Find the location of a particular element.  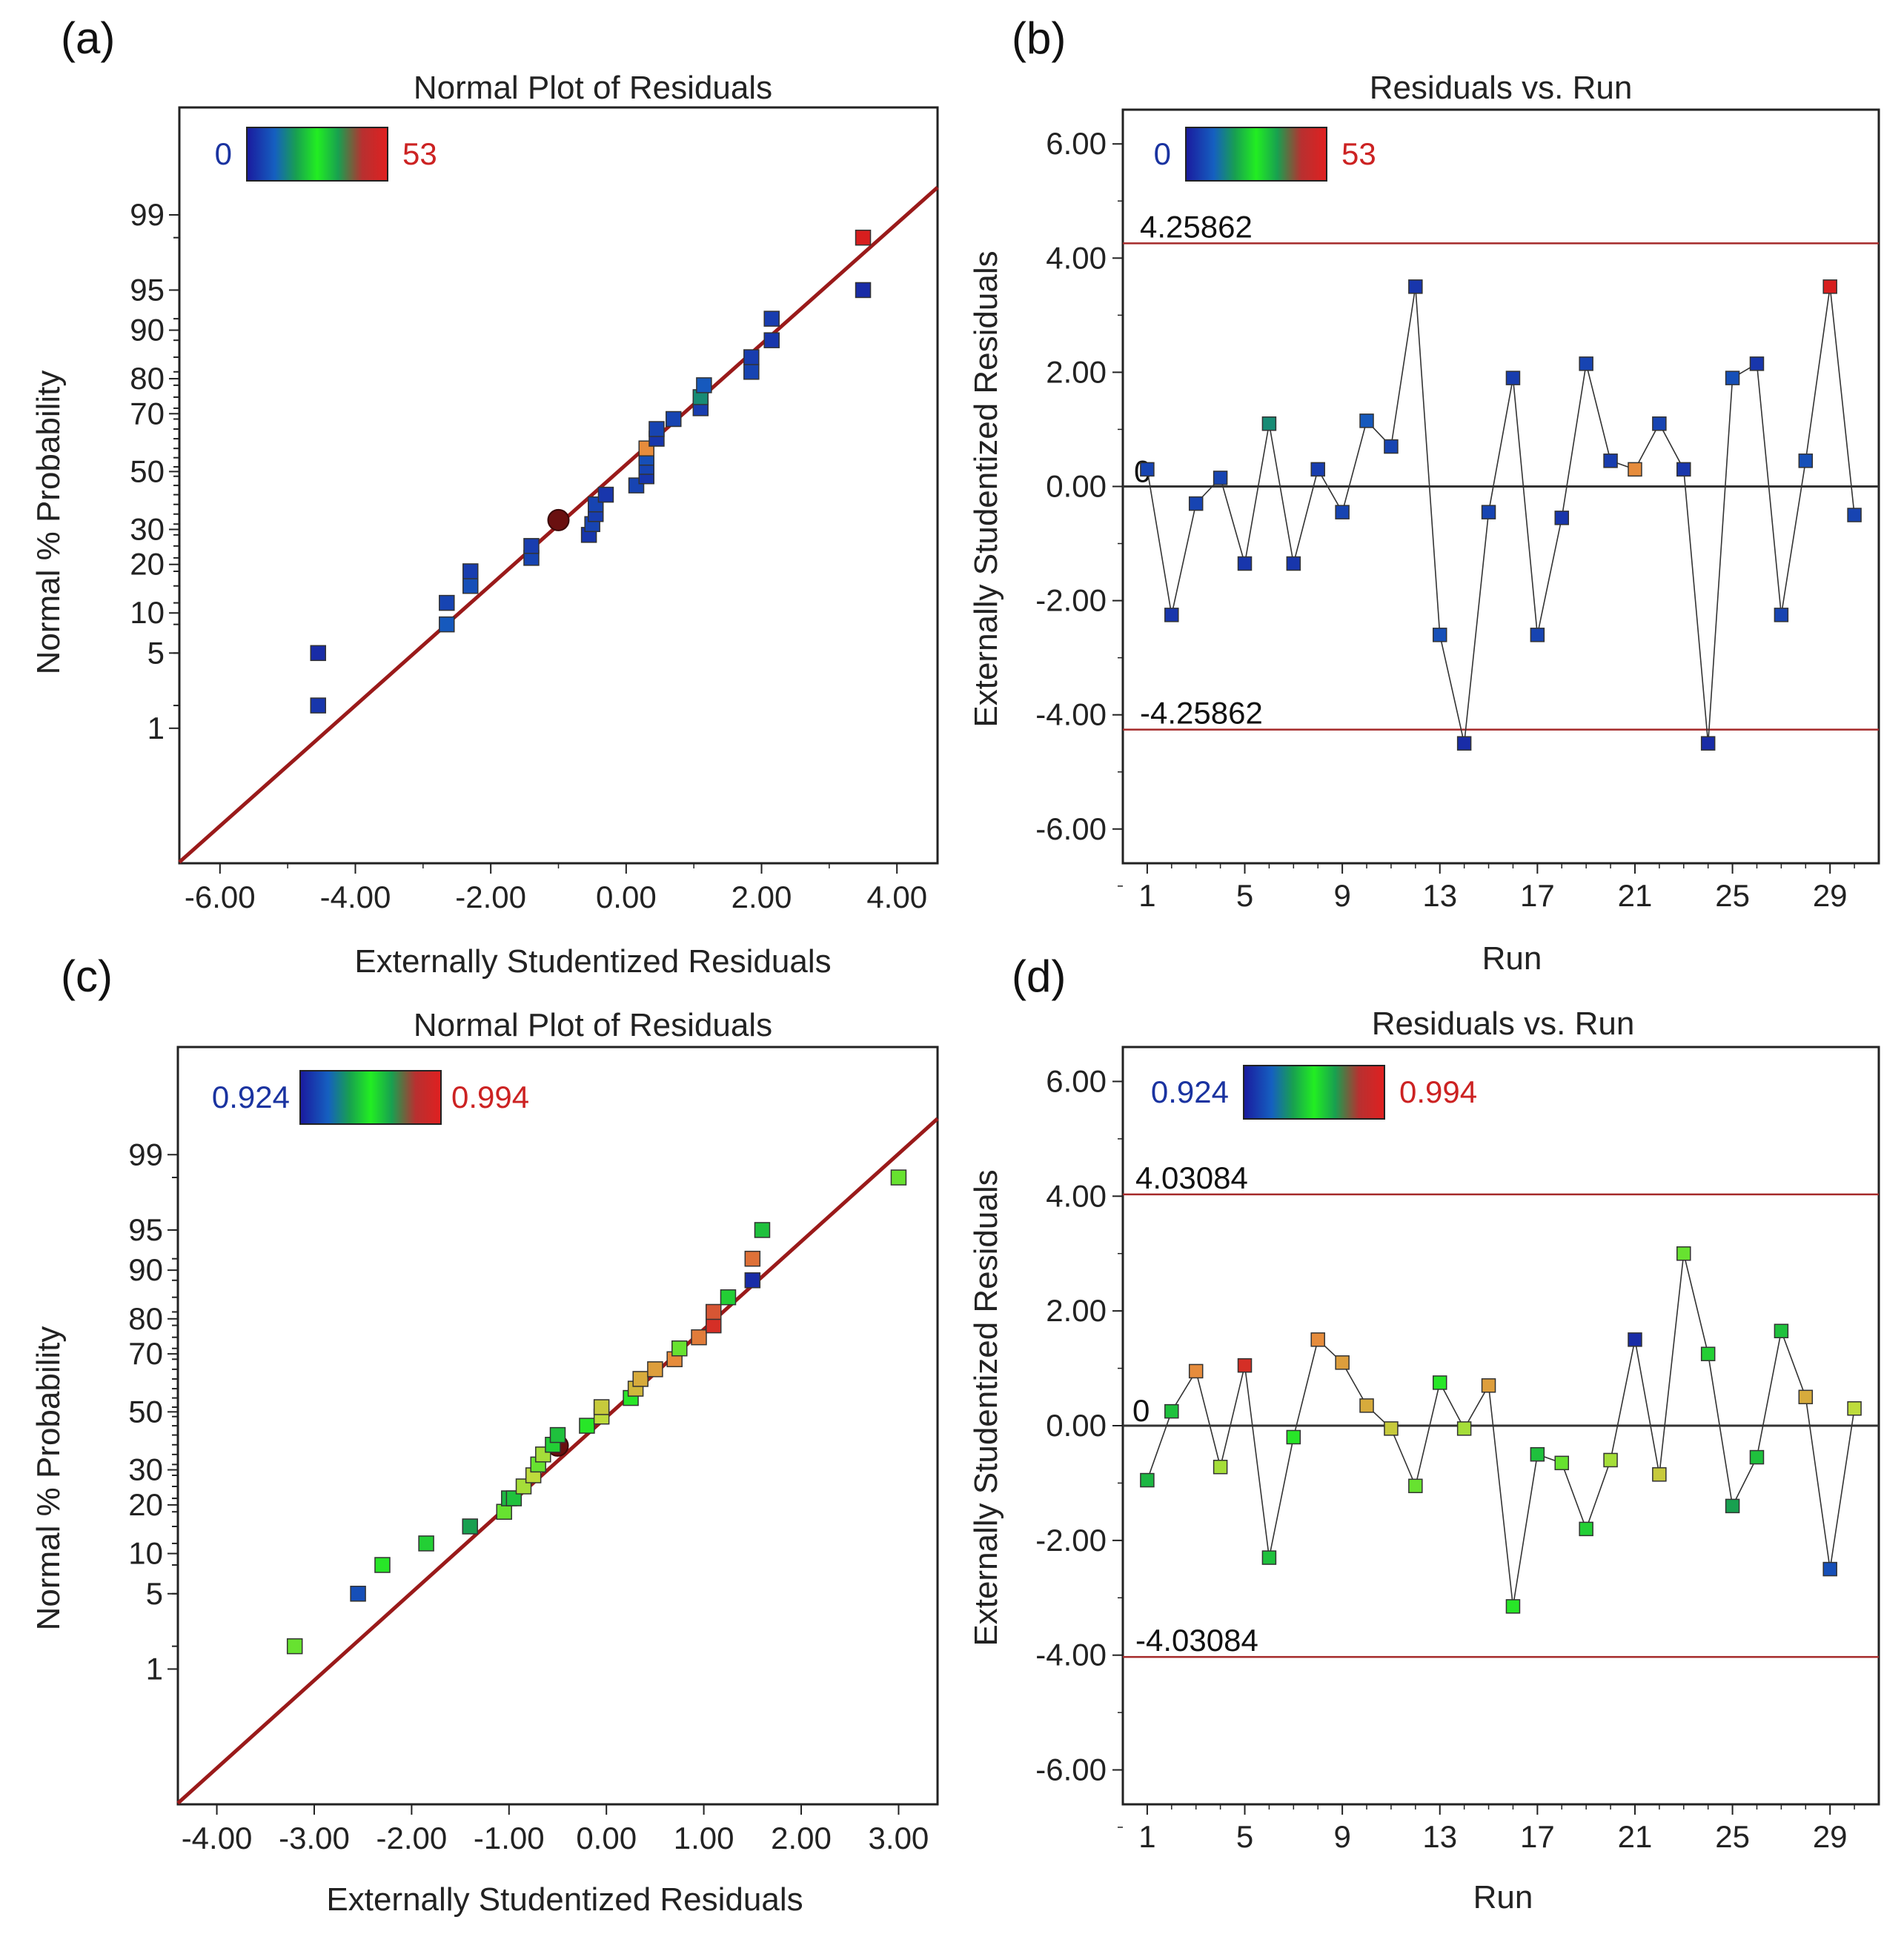

panel-d-ylabel: Externally Studentized Residuals is located at coordinates (986, 1407).